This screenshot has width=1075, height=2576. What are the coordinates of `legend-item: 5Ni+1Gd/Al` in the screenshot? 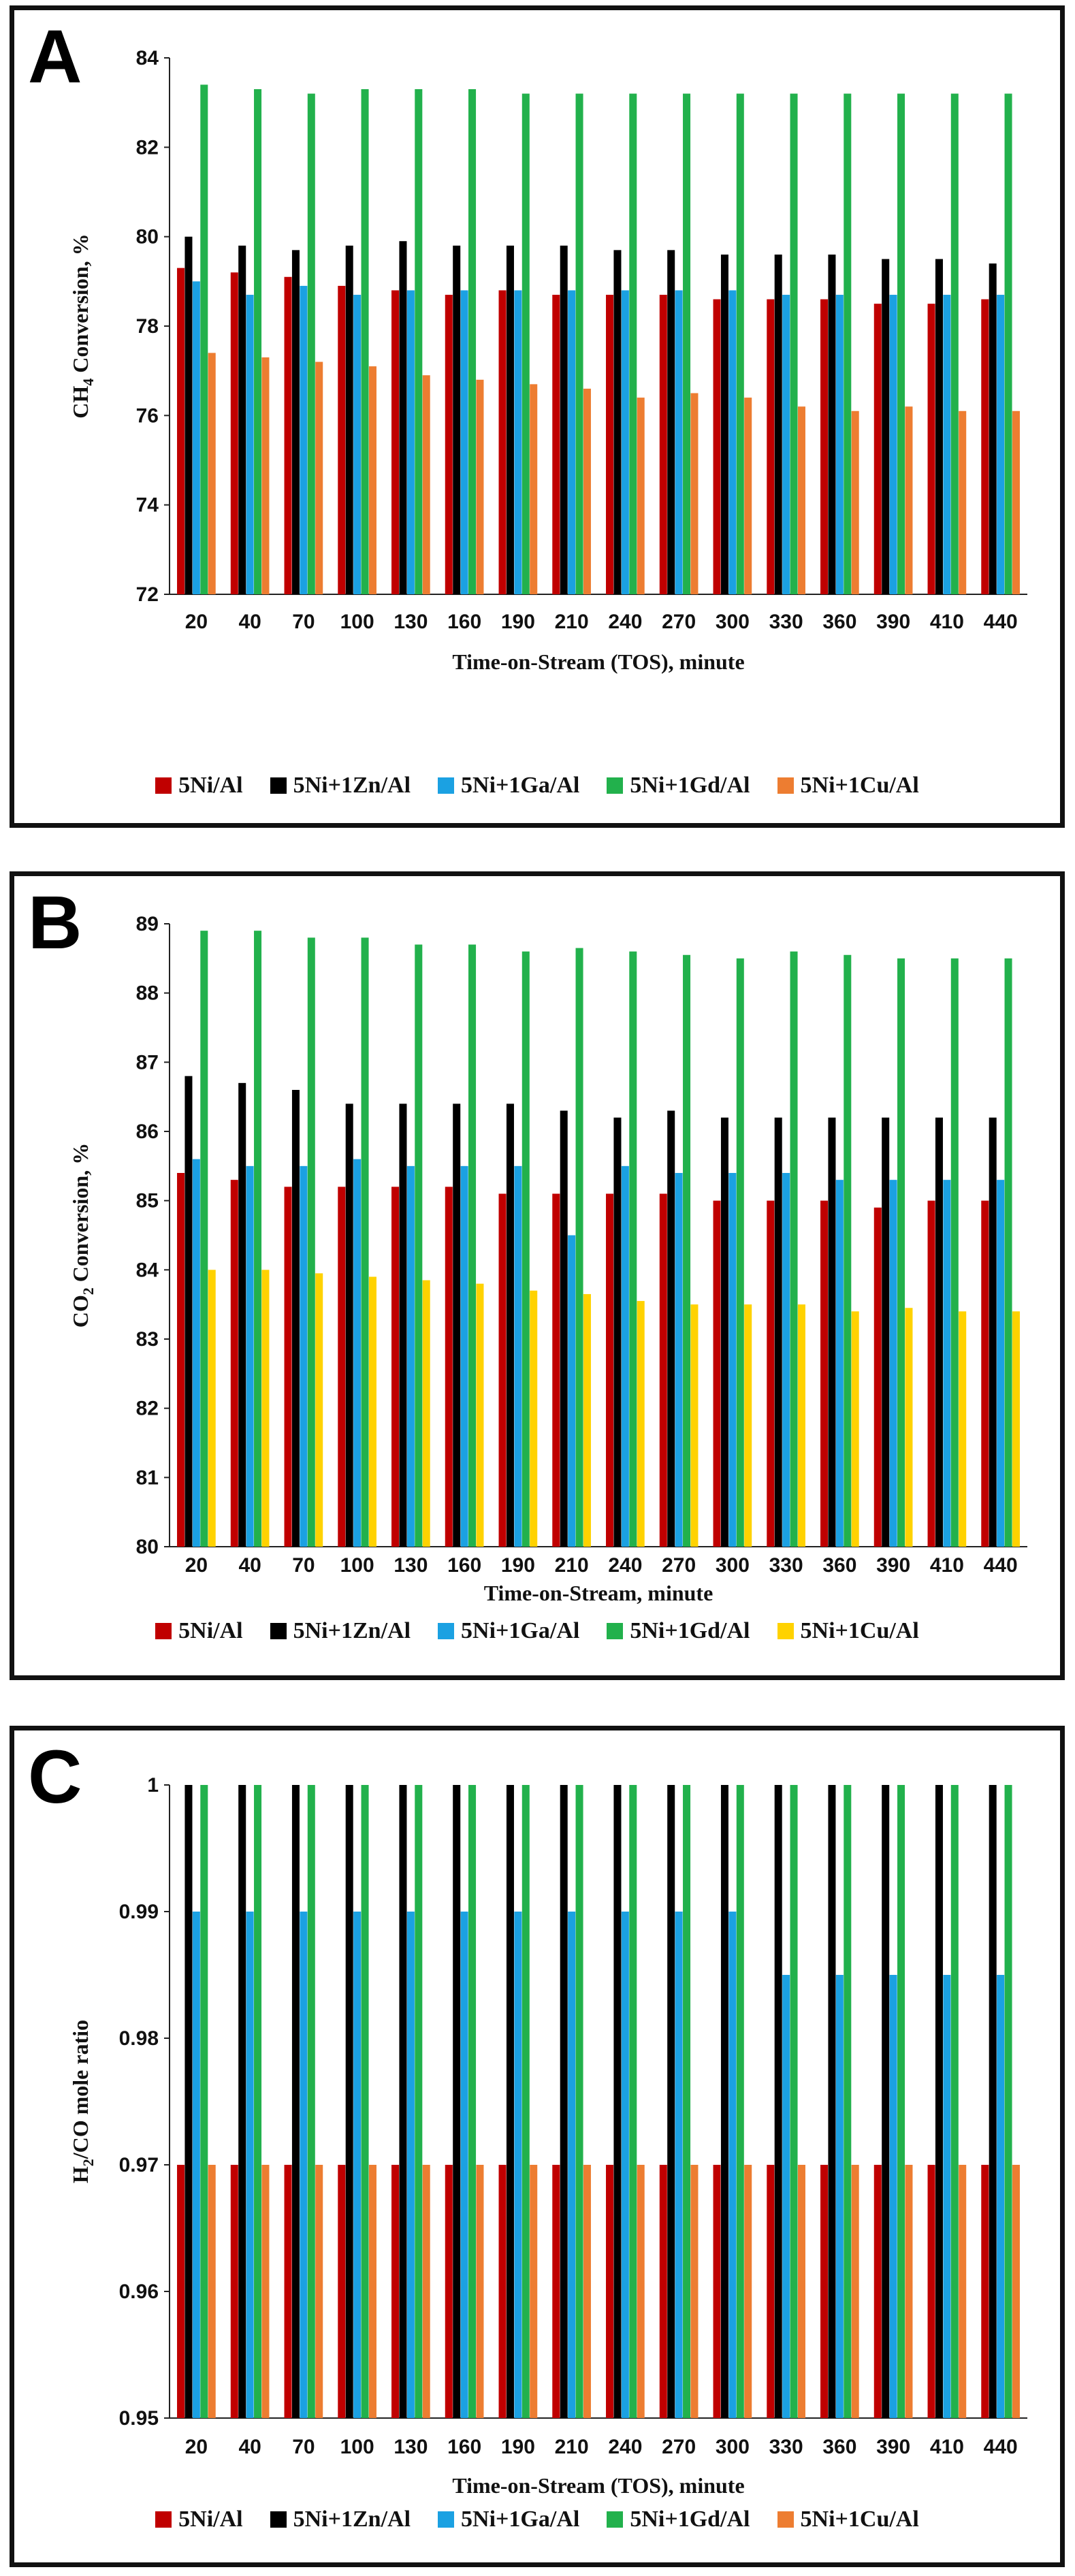 It's located at (678, 1631).